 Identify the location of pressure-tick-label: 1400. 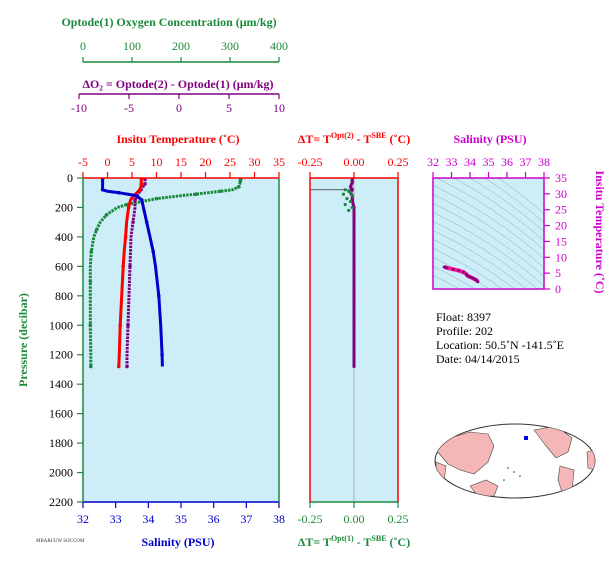
(61, 384).